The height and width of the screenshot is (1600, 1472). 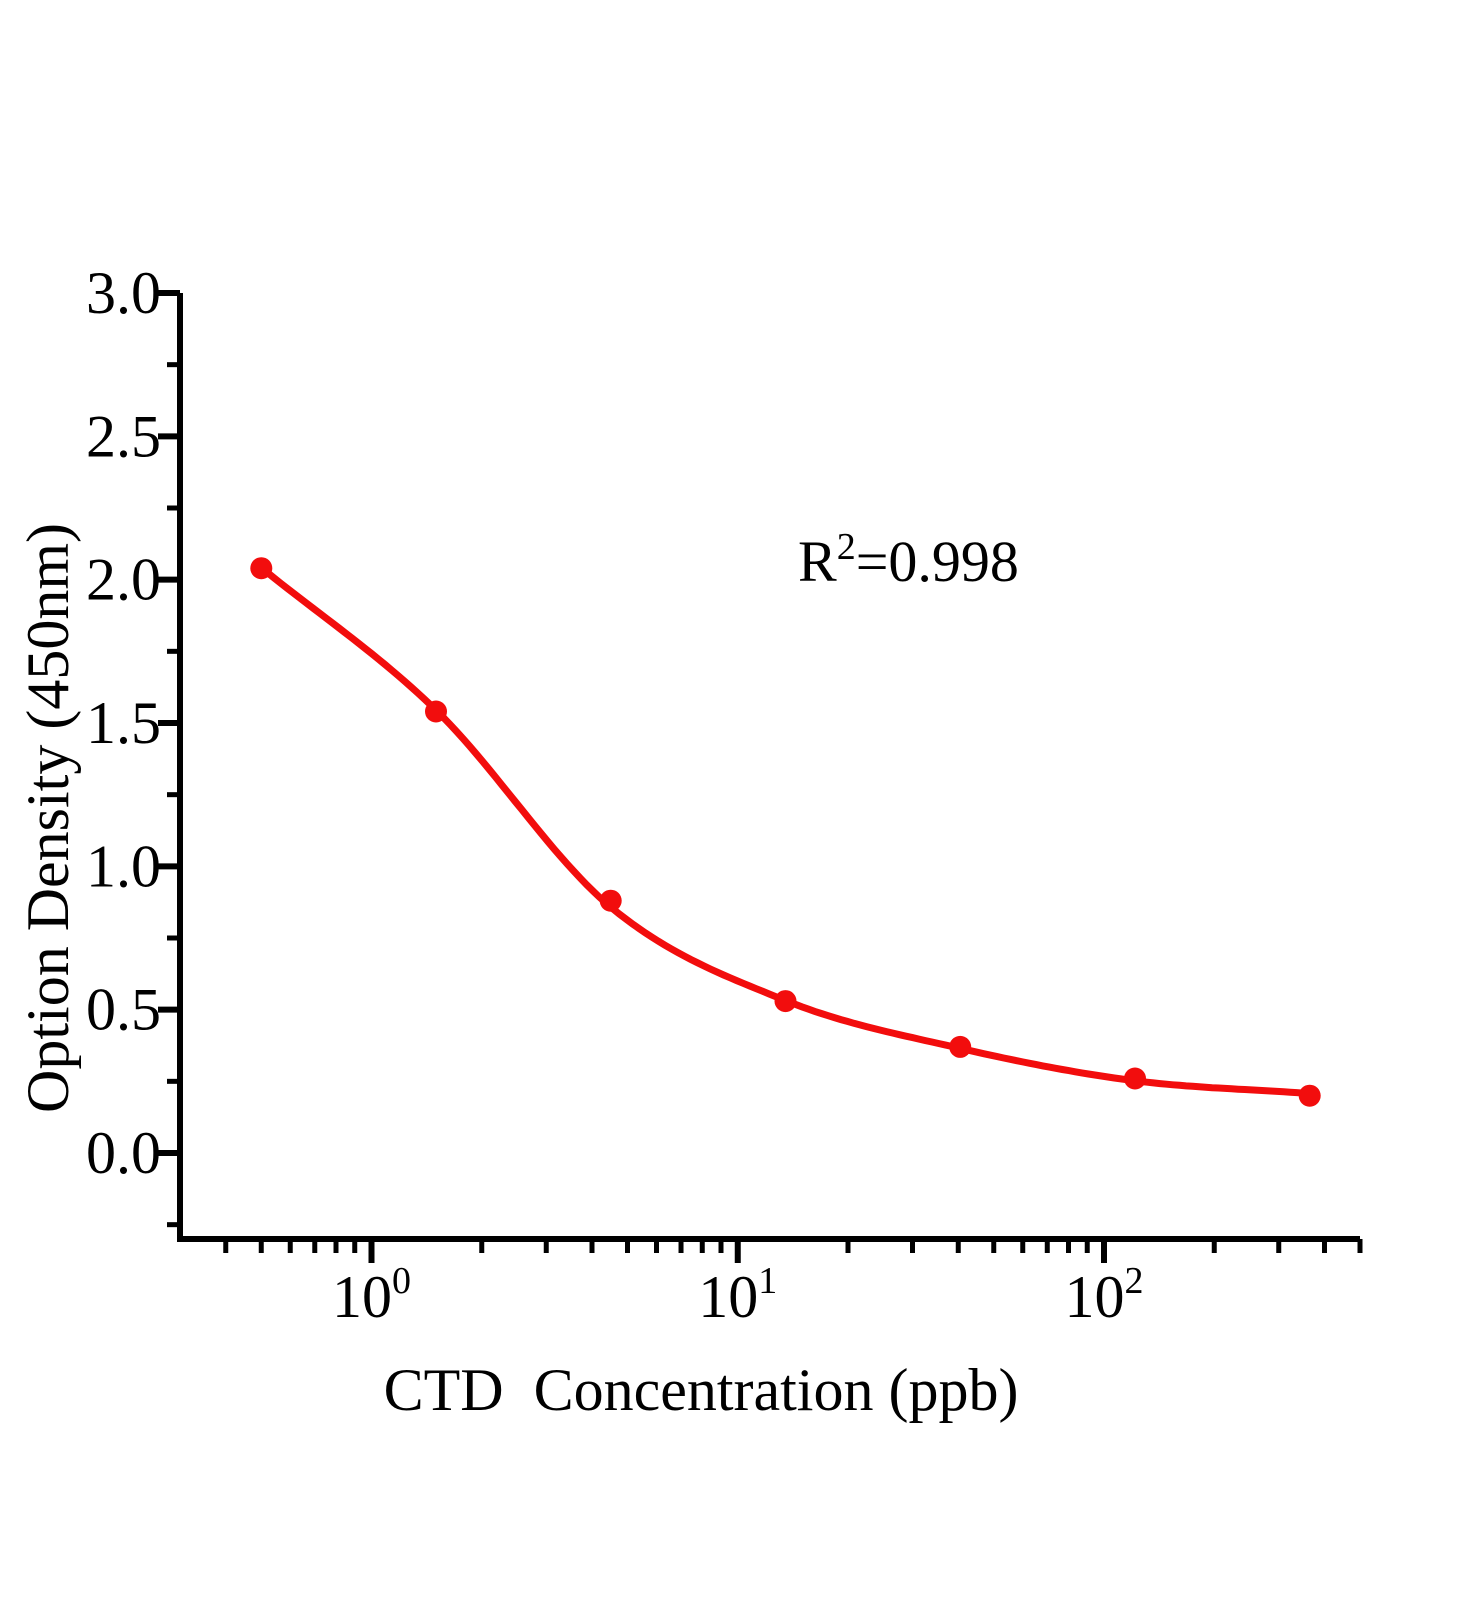 What do you see at coordinates (123, 580) in the screenshot?
I see `y-tick-label: 2.0` at bounding box center [123, 580].